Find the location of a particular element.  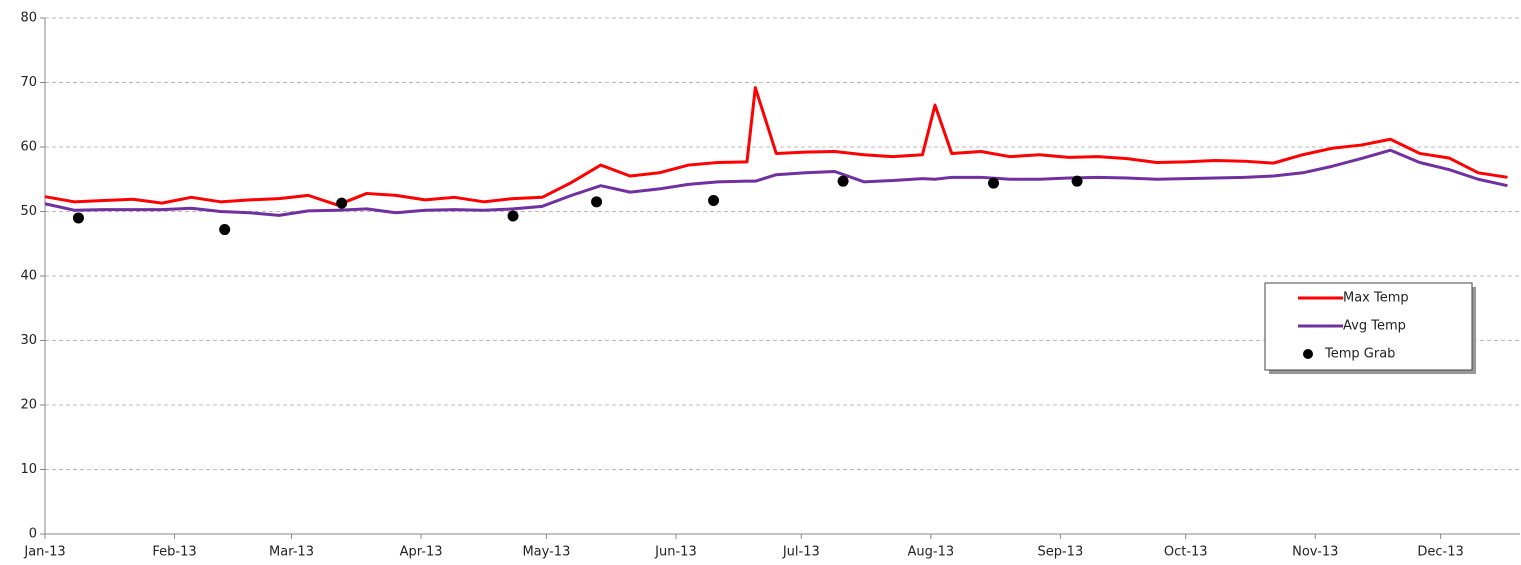

x-tick-label: Apr-13 is located at coordinates (421, 552).